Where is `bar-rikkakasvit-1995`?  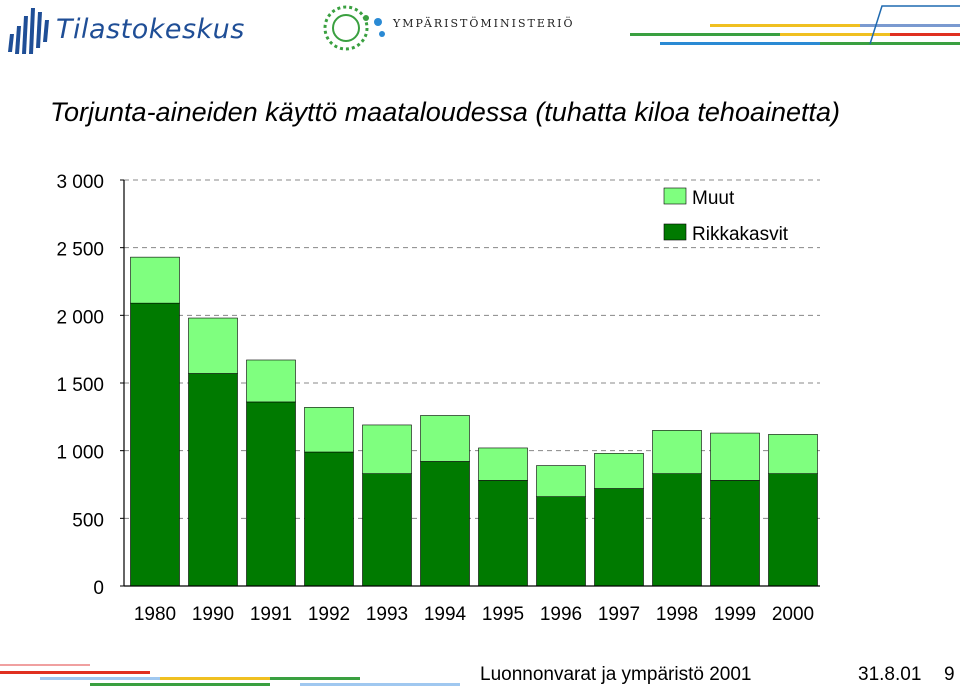 bar-rikkakasvit-1995 is located at coordinates (503, 533).